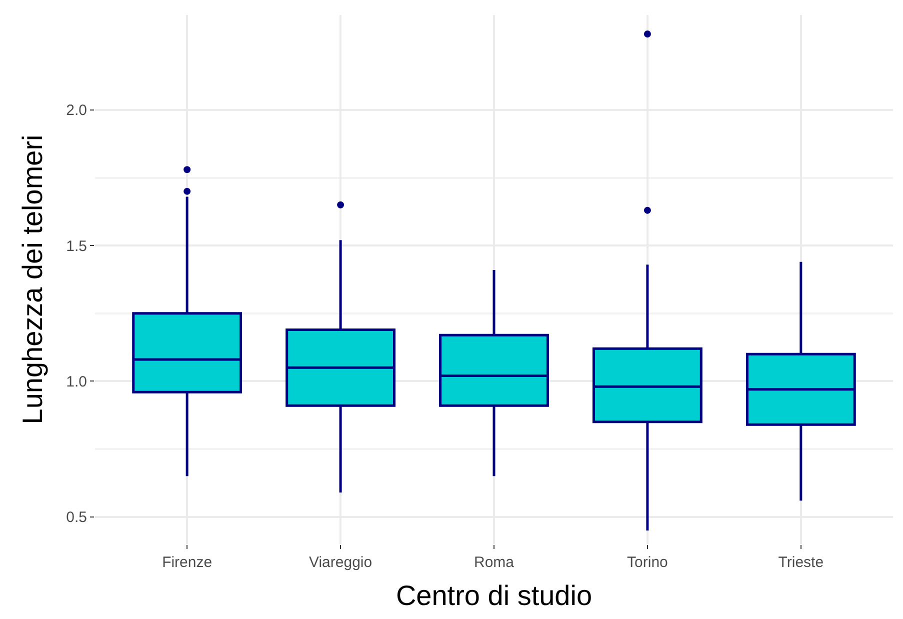 The height and width of the screenshot is (619, 903). What do you see at coordinates (76, 246) in the screenshot?
I see `y-tick-label: 1.5` at bounding box center [76, 246].